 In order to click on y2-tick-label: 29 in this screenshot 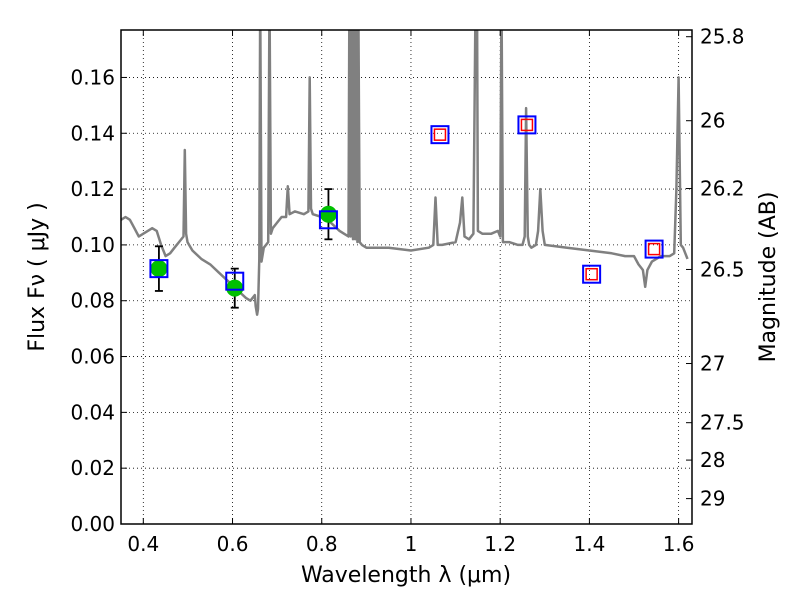, I will do `click(712, 499)`.